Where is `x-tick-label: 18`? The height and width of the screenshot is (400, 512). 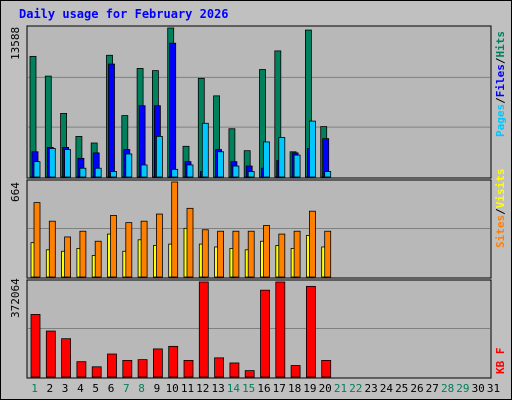 x-tick-label: 18 is located at coordinates (294, 388).